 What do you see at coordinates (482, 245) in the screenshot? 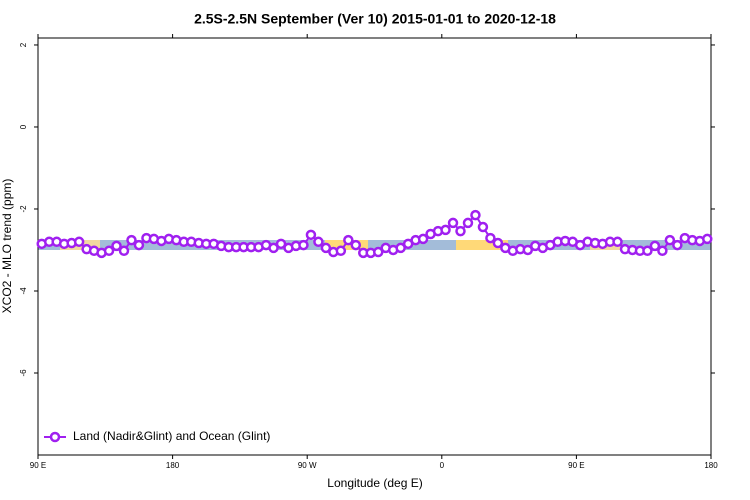
I see `land-band` at bounding box center [482, 245].